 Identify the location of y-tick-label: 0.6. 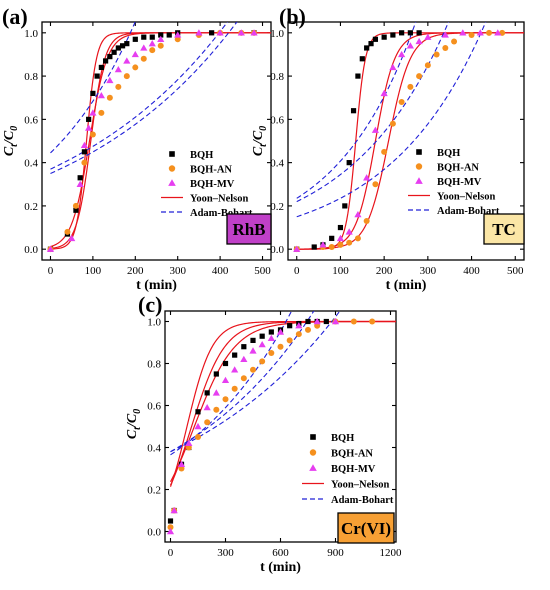
(31, 120).